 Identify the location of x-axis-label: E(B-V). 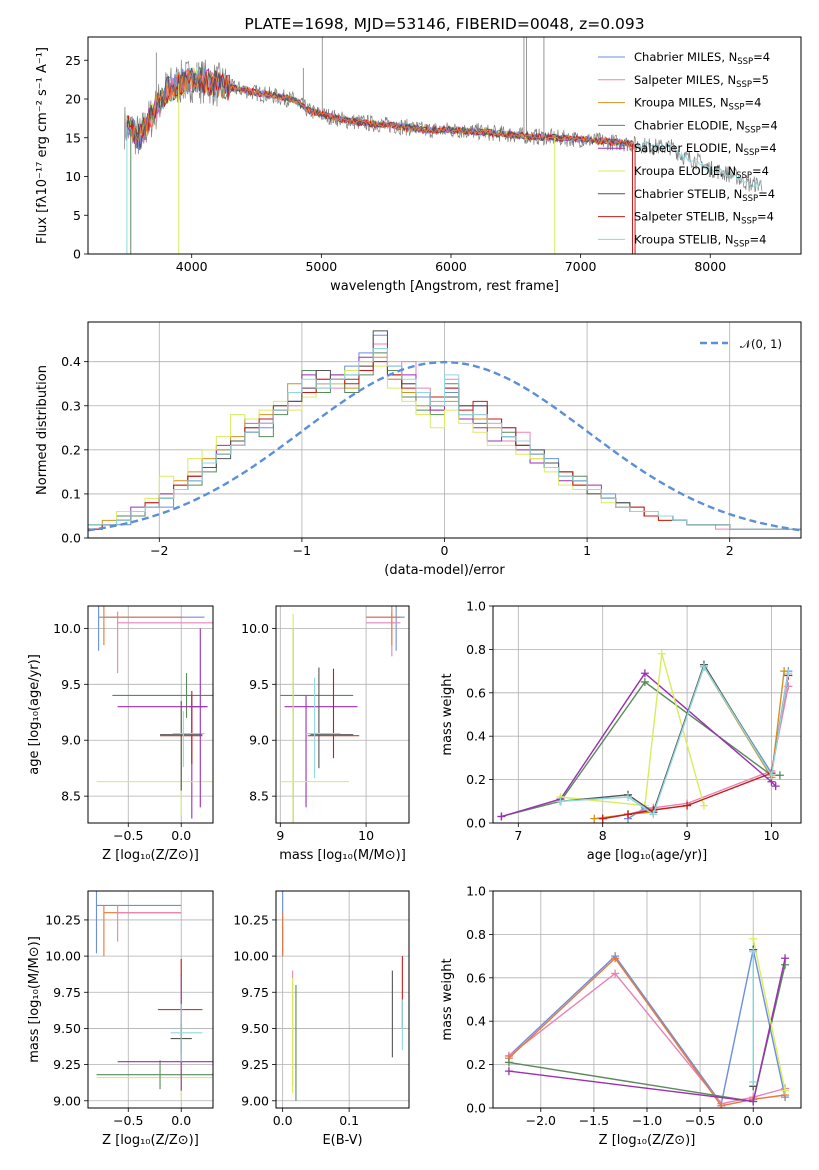
(342, 1140).